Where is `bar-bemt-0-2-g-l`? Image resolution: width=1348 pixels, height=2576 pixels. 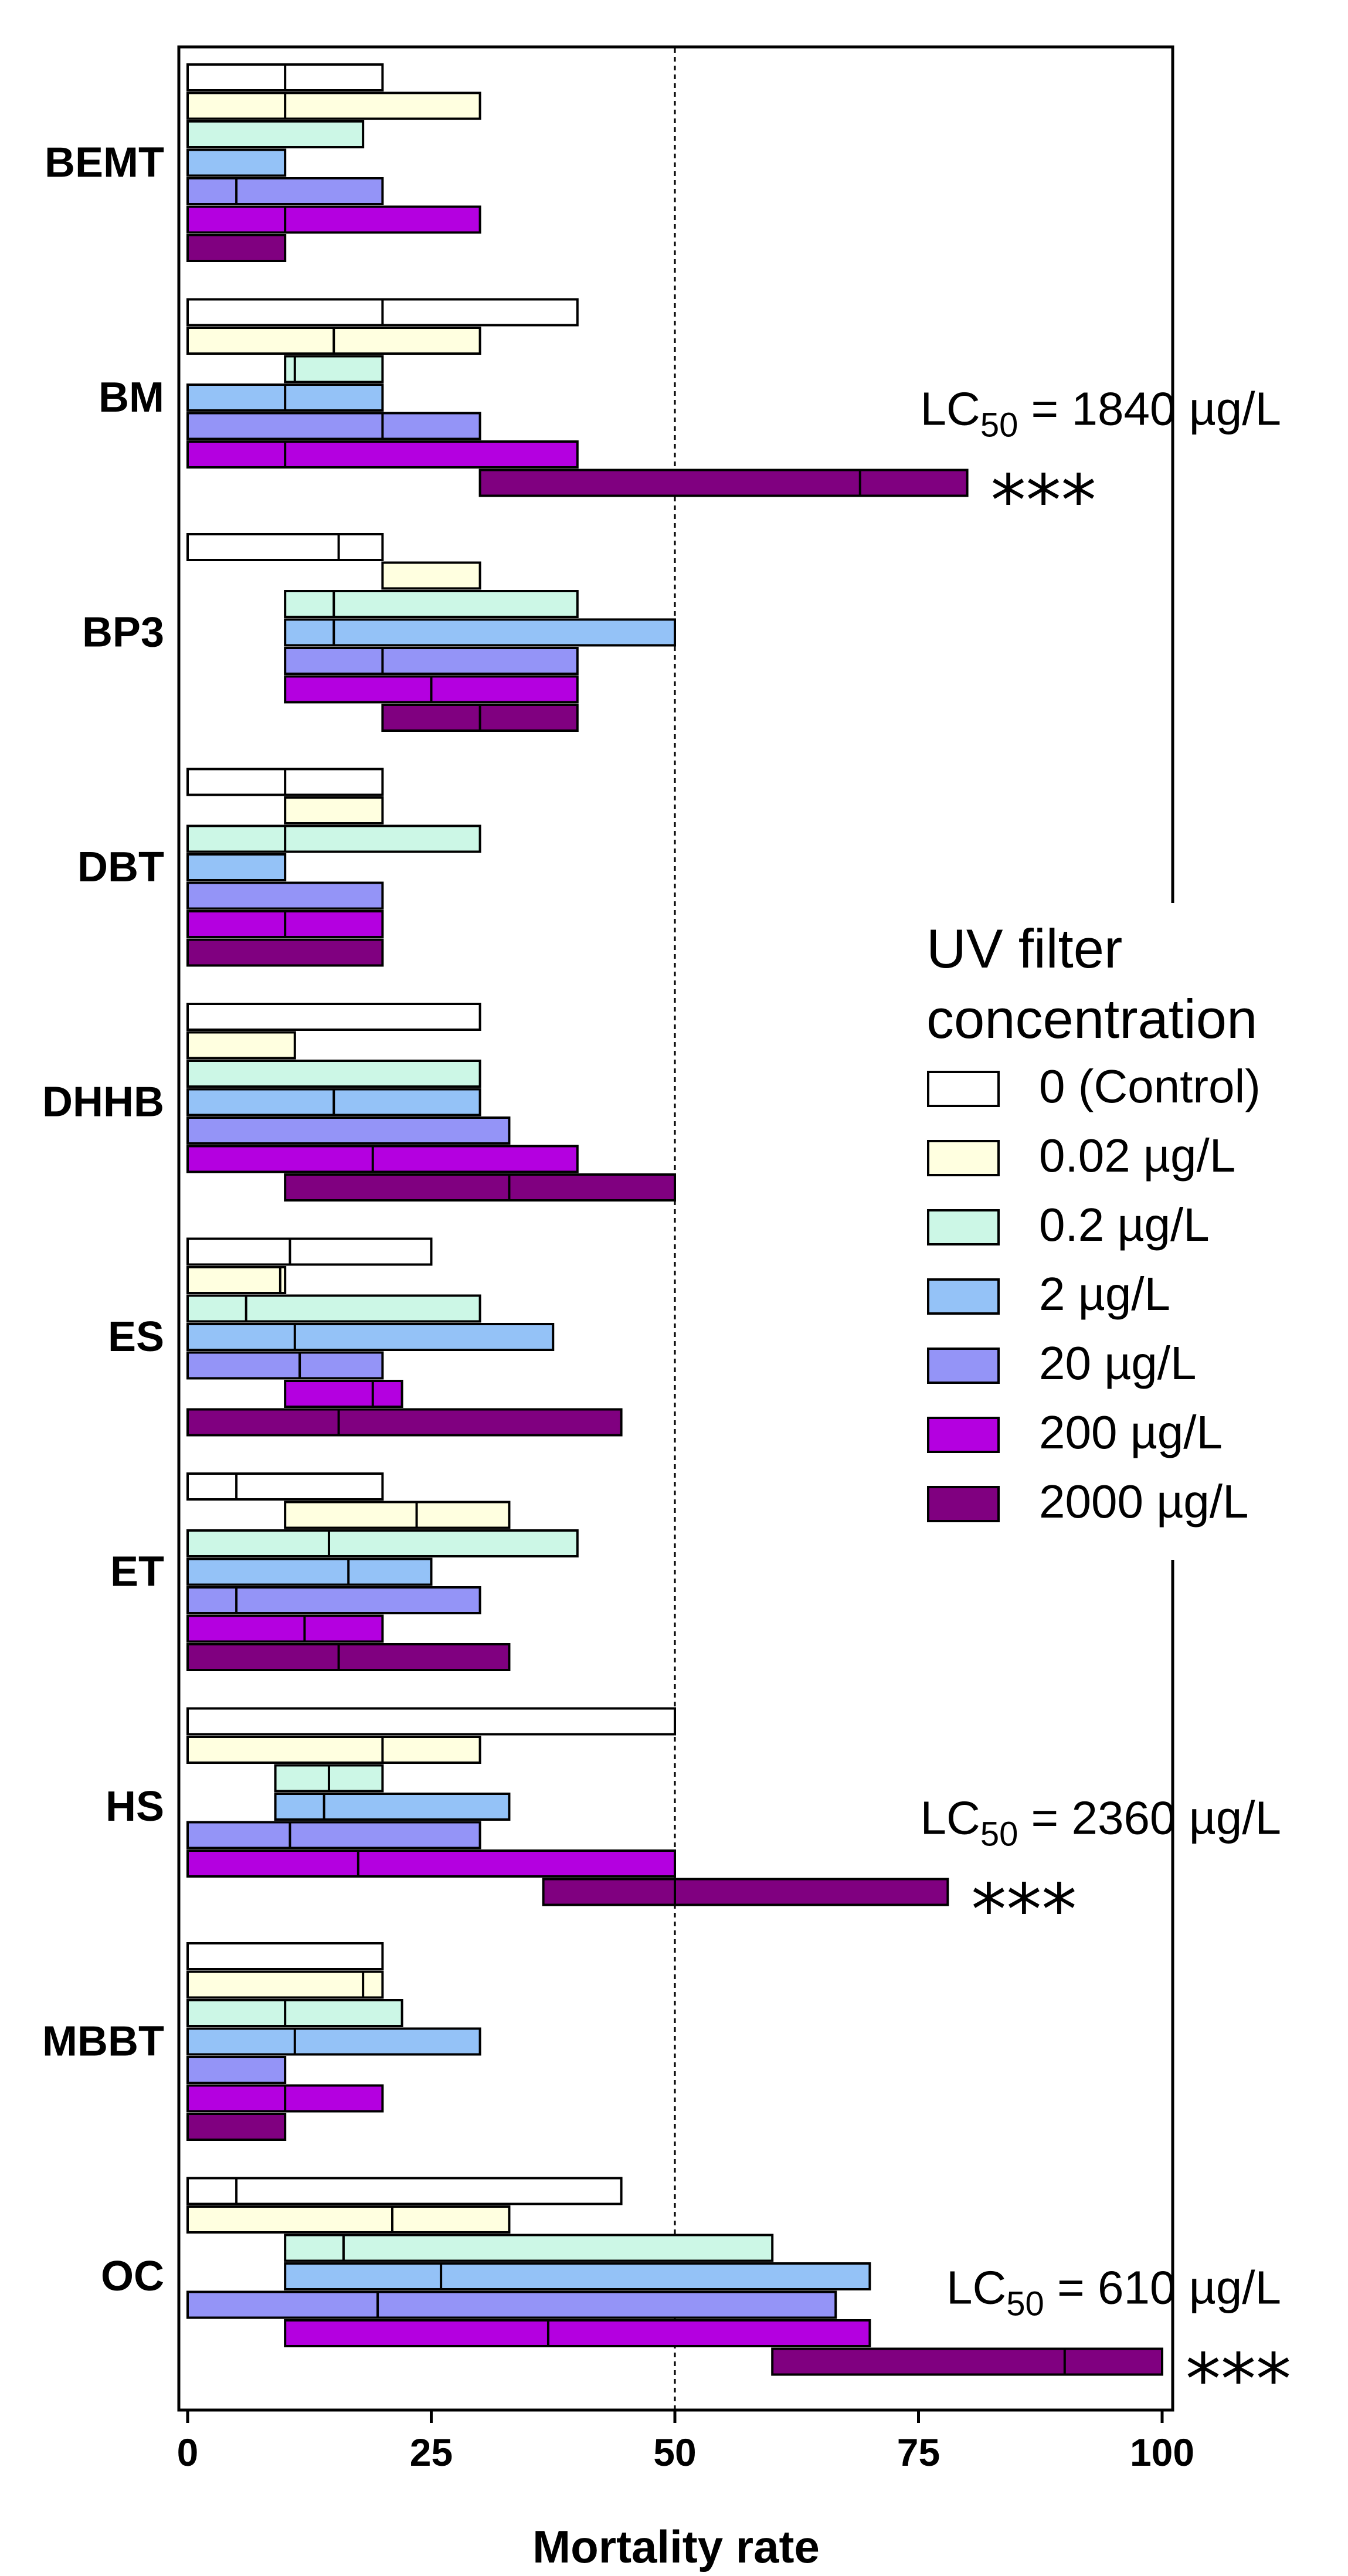 bar-bemt-0-2-g-l is located at coordinates (275, 134).